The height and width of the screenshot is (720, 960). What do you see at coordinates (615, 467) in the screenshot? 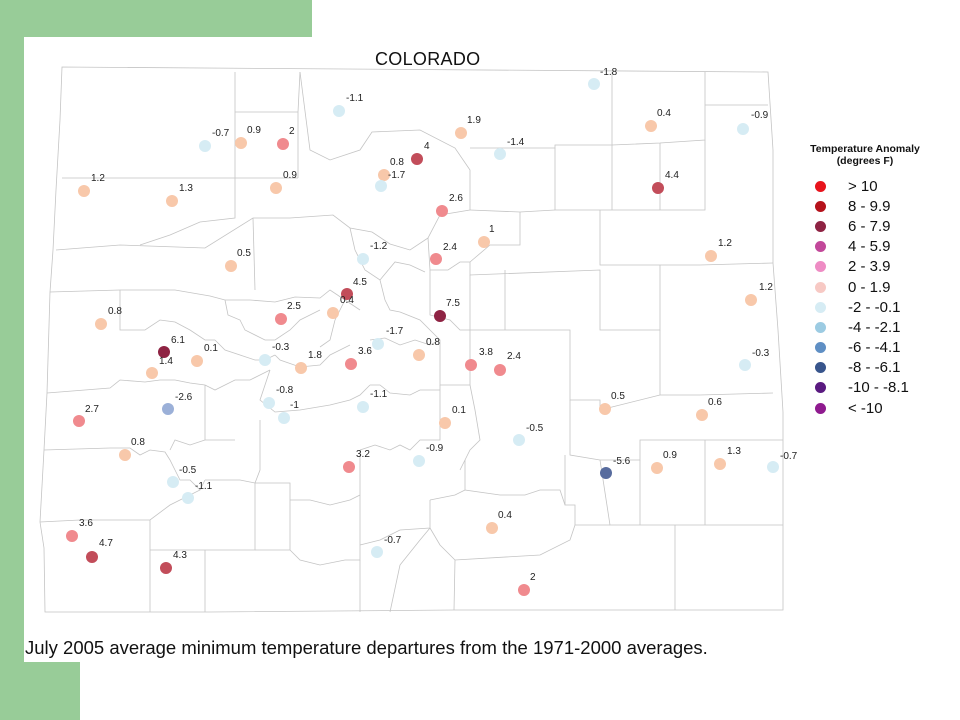
I see `station-point: -5.6` at bounding box center [615, 467].